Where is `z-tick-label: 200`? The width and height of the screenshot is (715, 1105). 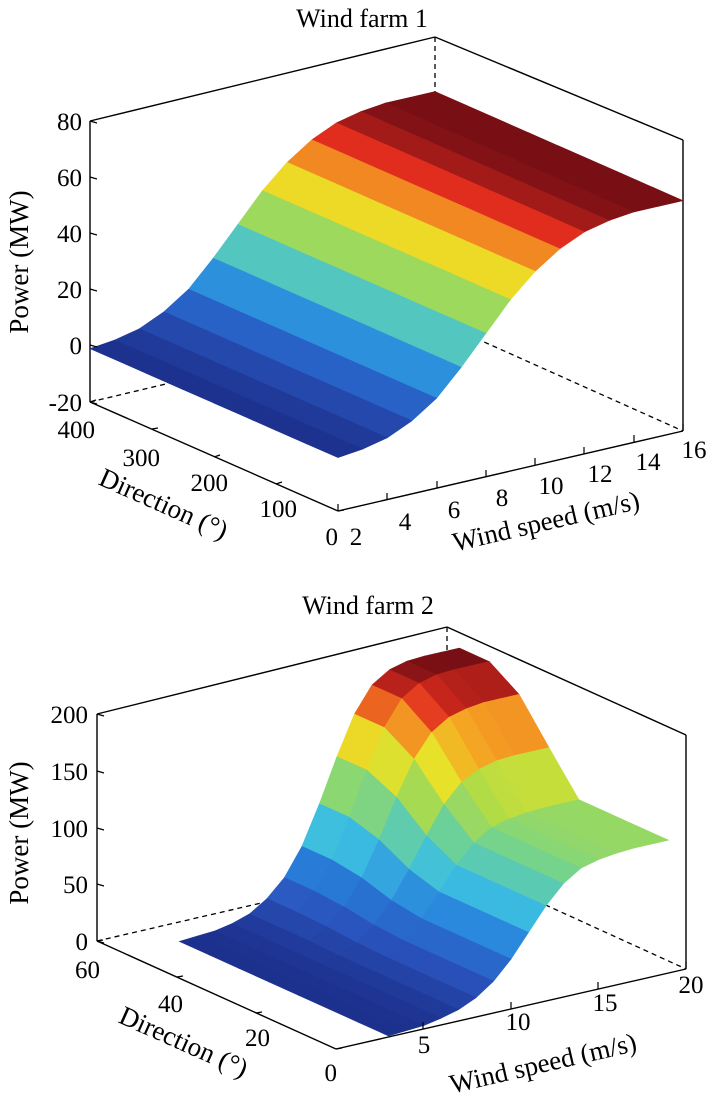
z-tick-label: 200 is located at coordinates (70, 715).